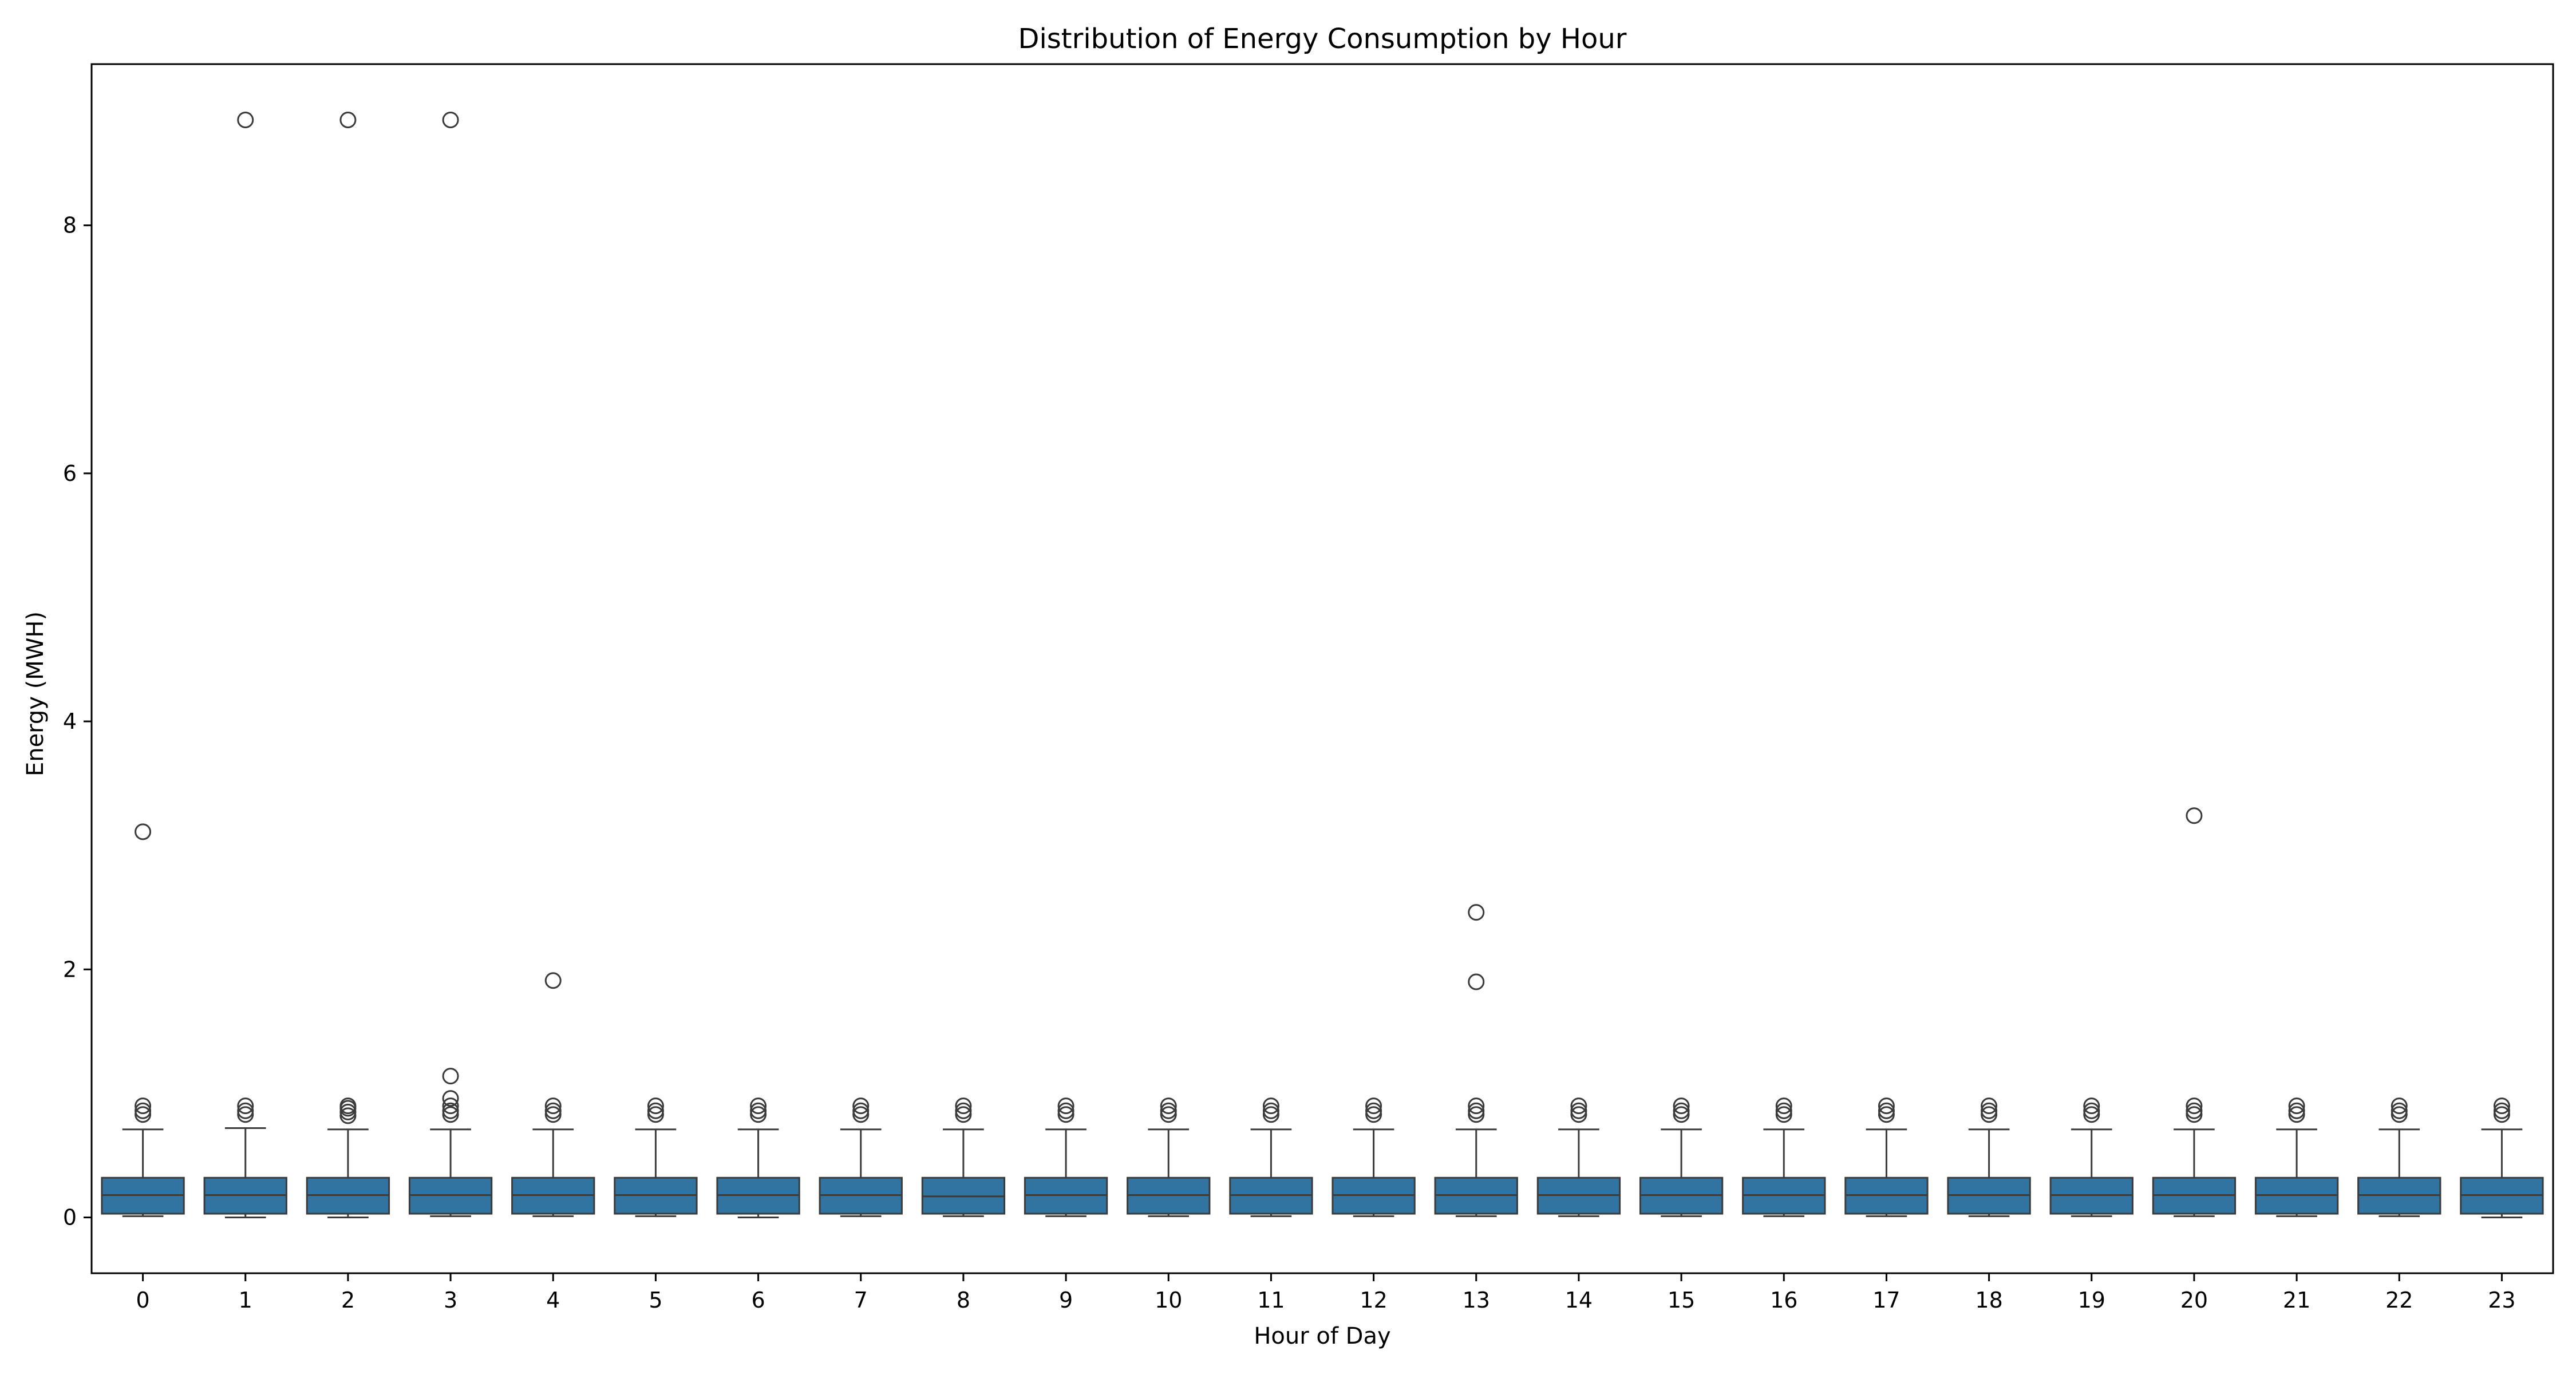  What do you see at coordinates (70, 969) in the screenshot?
I see `y-tick-label: 2` at bounding box center [70, 969].